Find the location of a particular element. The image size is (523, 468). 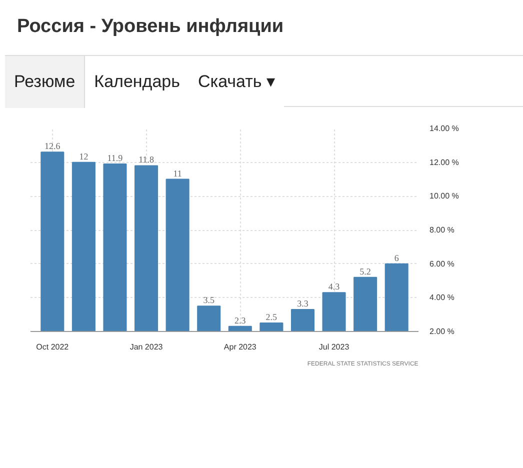

data-label: 12 is located at coordinates (83, 156).